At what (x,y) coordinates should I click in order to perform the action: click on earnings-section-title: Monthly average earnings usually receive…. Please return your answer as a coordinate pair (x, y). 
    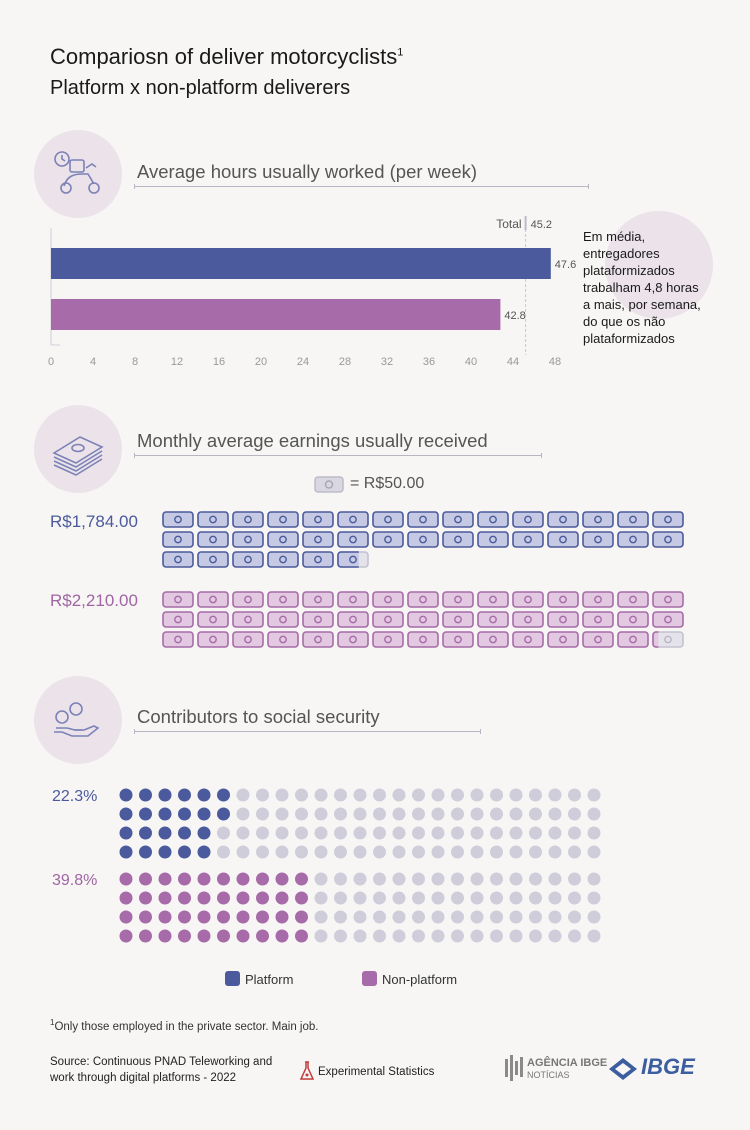
    Looking at the image, I should click on (312, 440).